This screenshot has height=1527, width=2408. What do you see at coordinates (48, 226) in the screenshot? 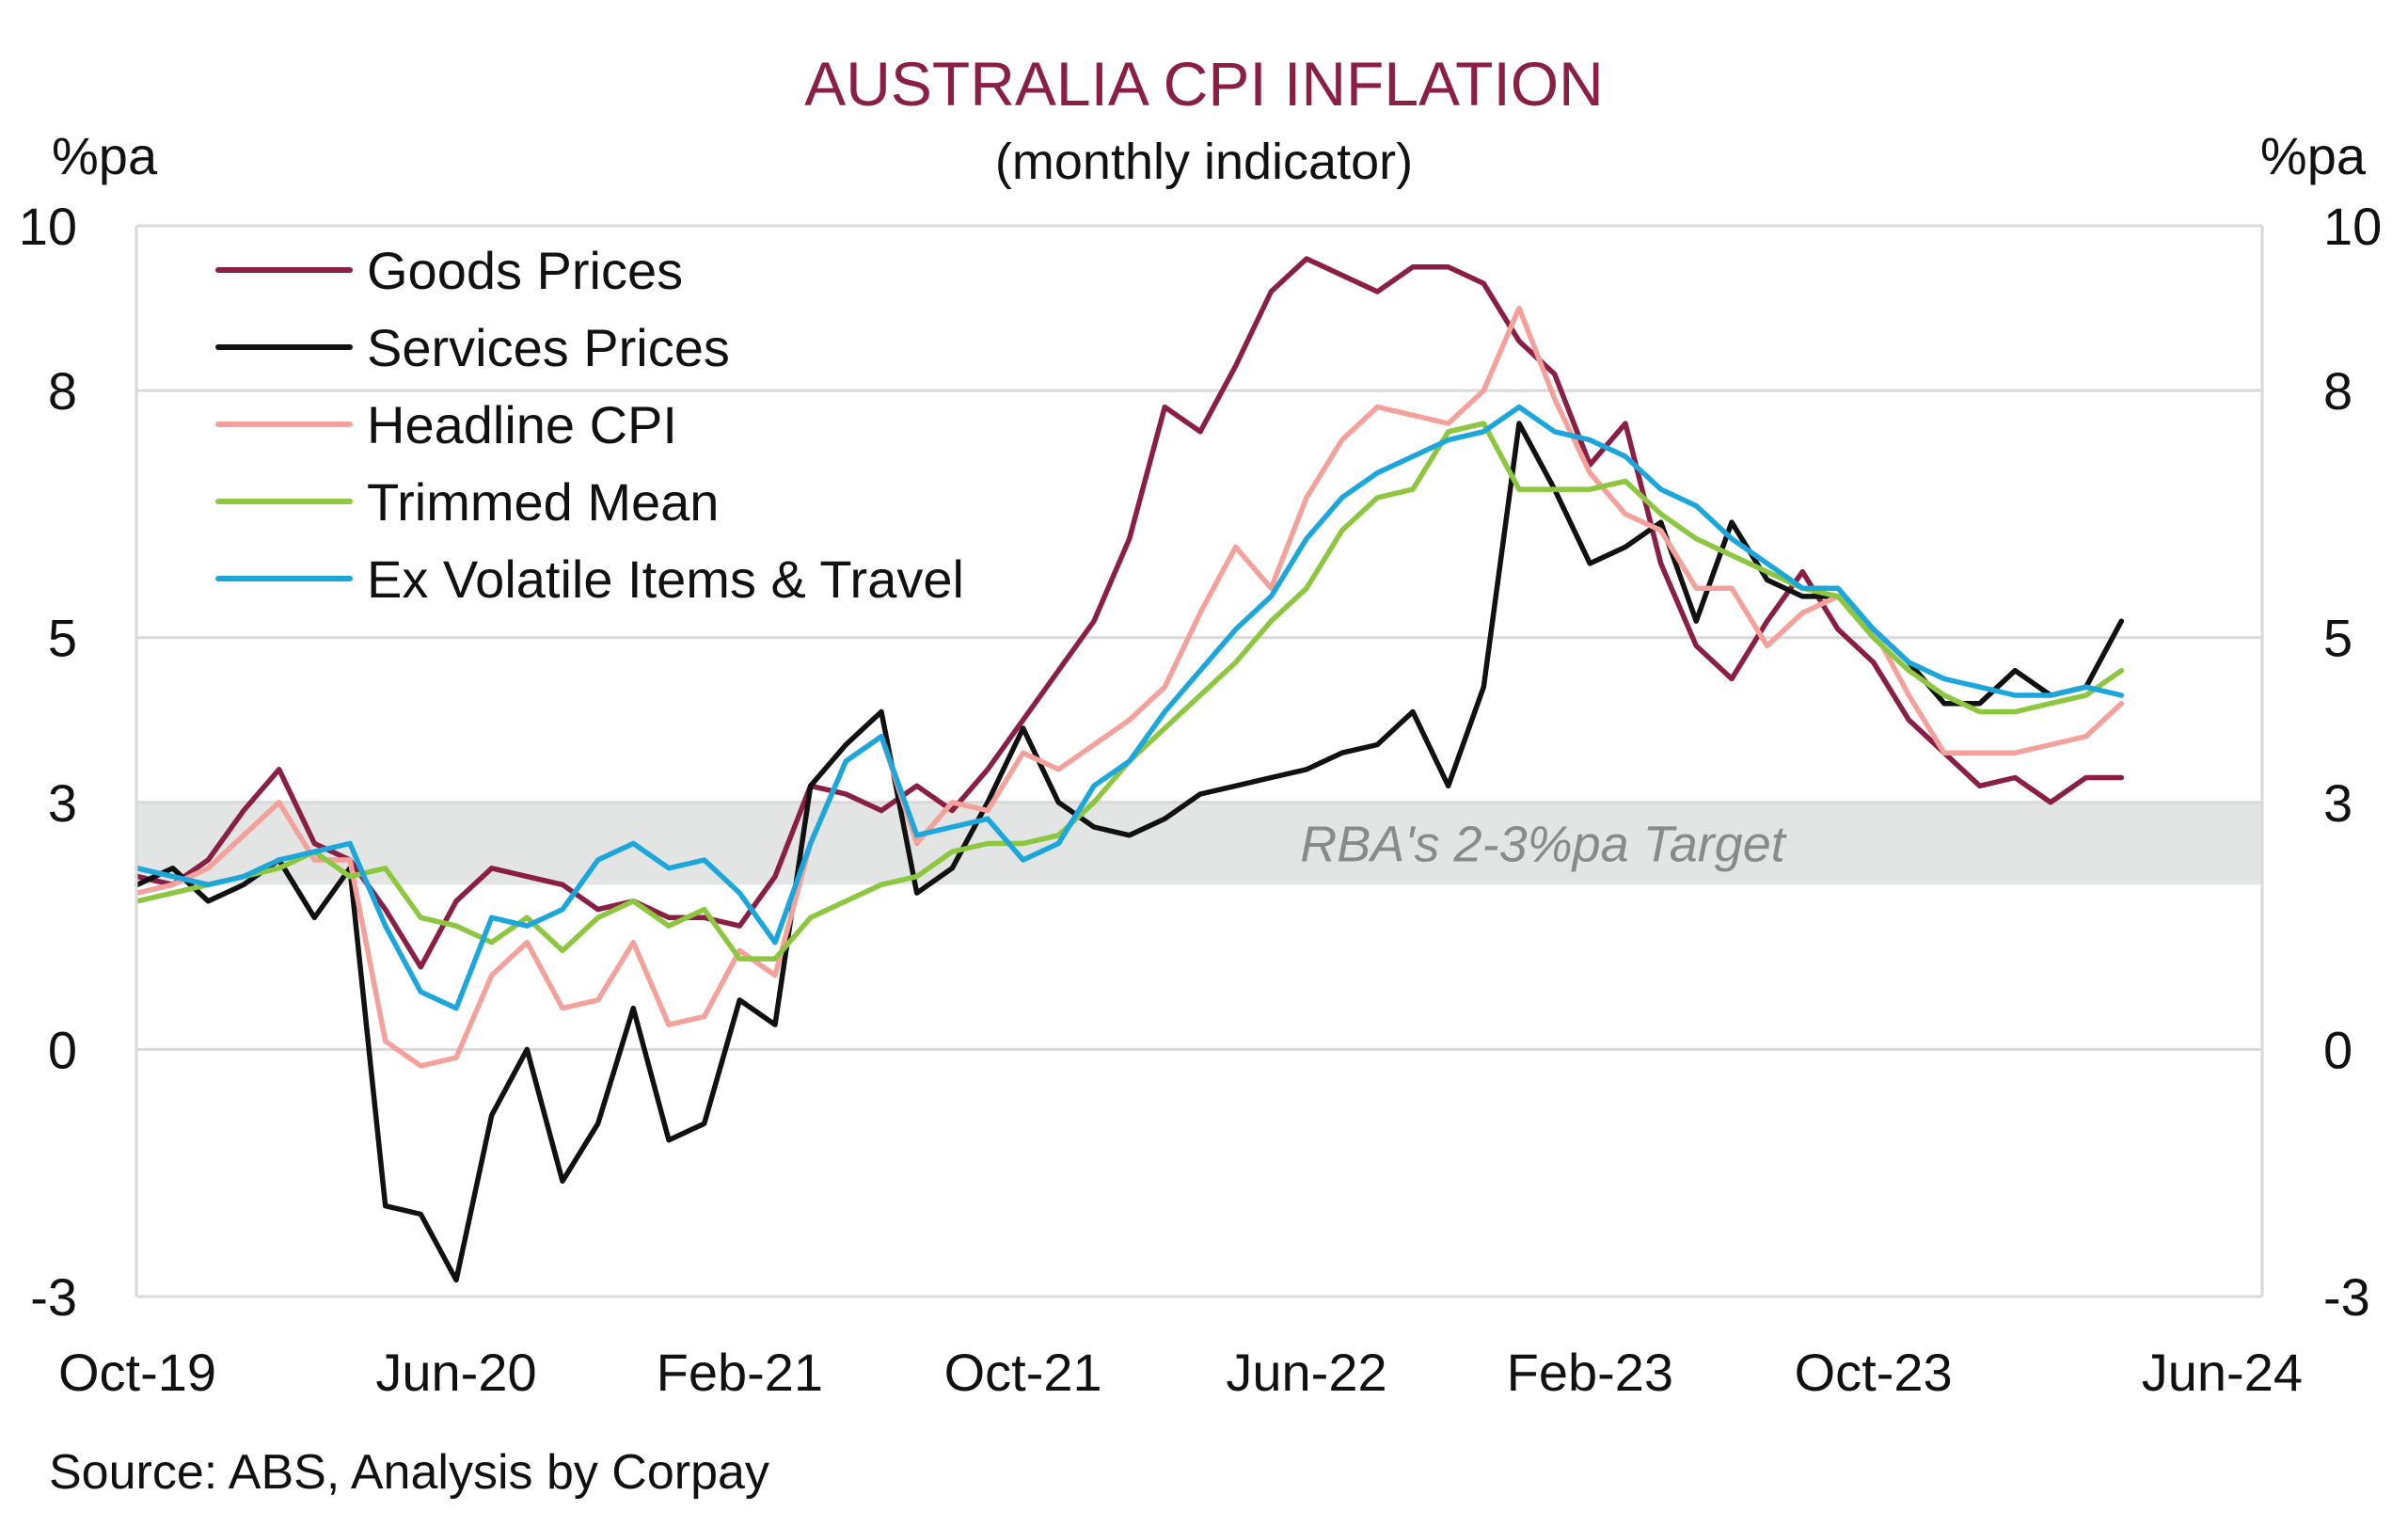
I see `y-tick-label-left: 10` at bounding box center [48, 226].